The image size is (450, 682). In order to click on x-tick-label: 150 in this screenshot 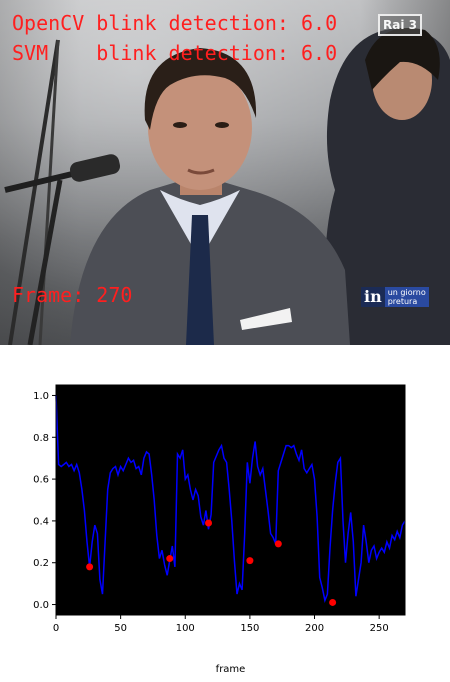, I will do `click(249, 628)`.